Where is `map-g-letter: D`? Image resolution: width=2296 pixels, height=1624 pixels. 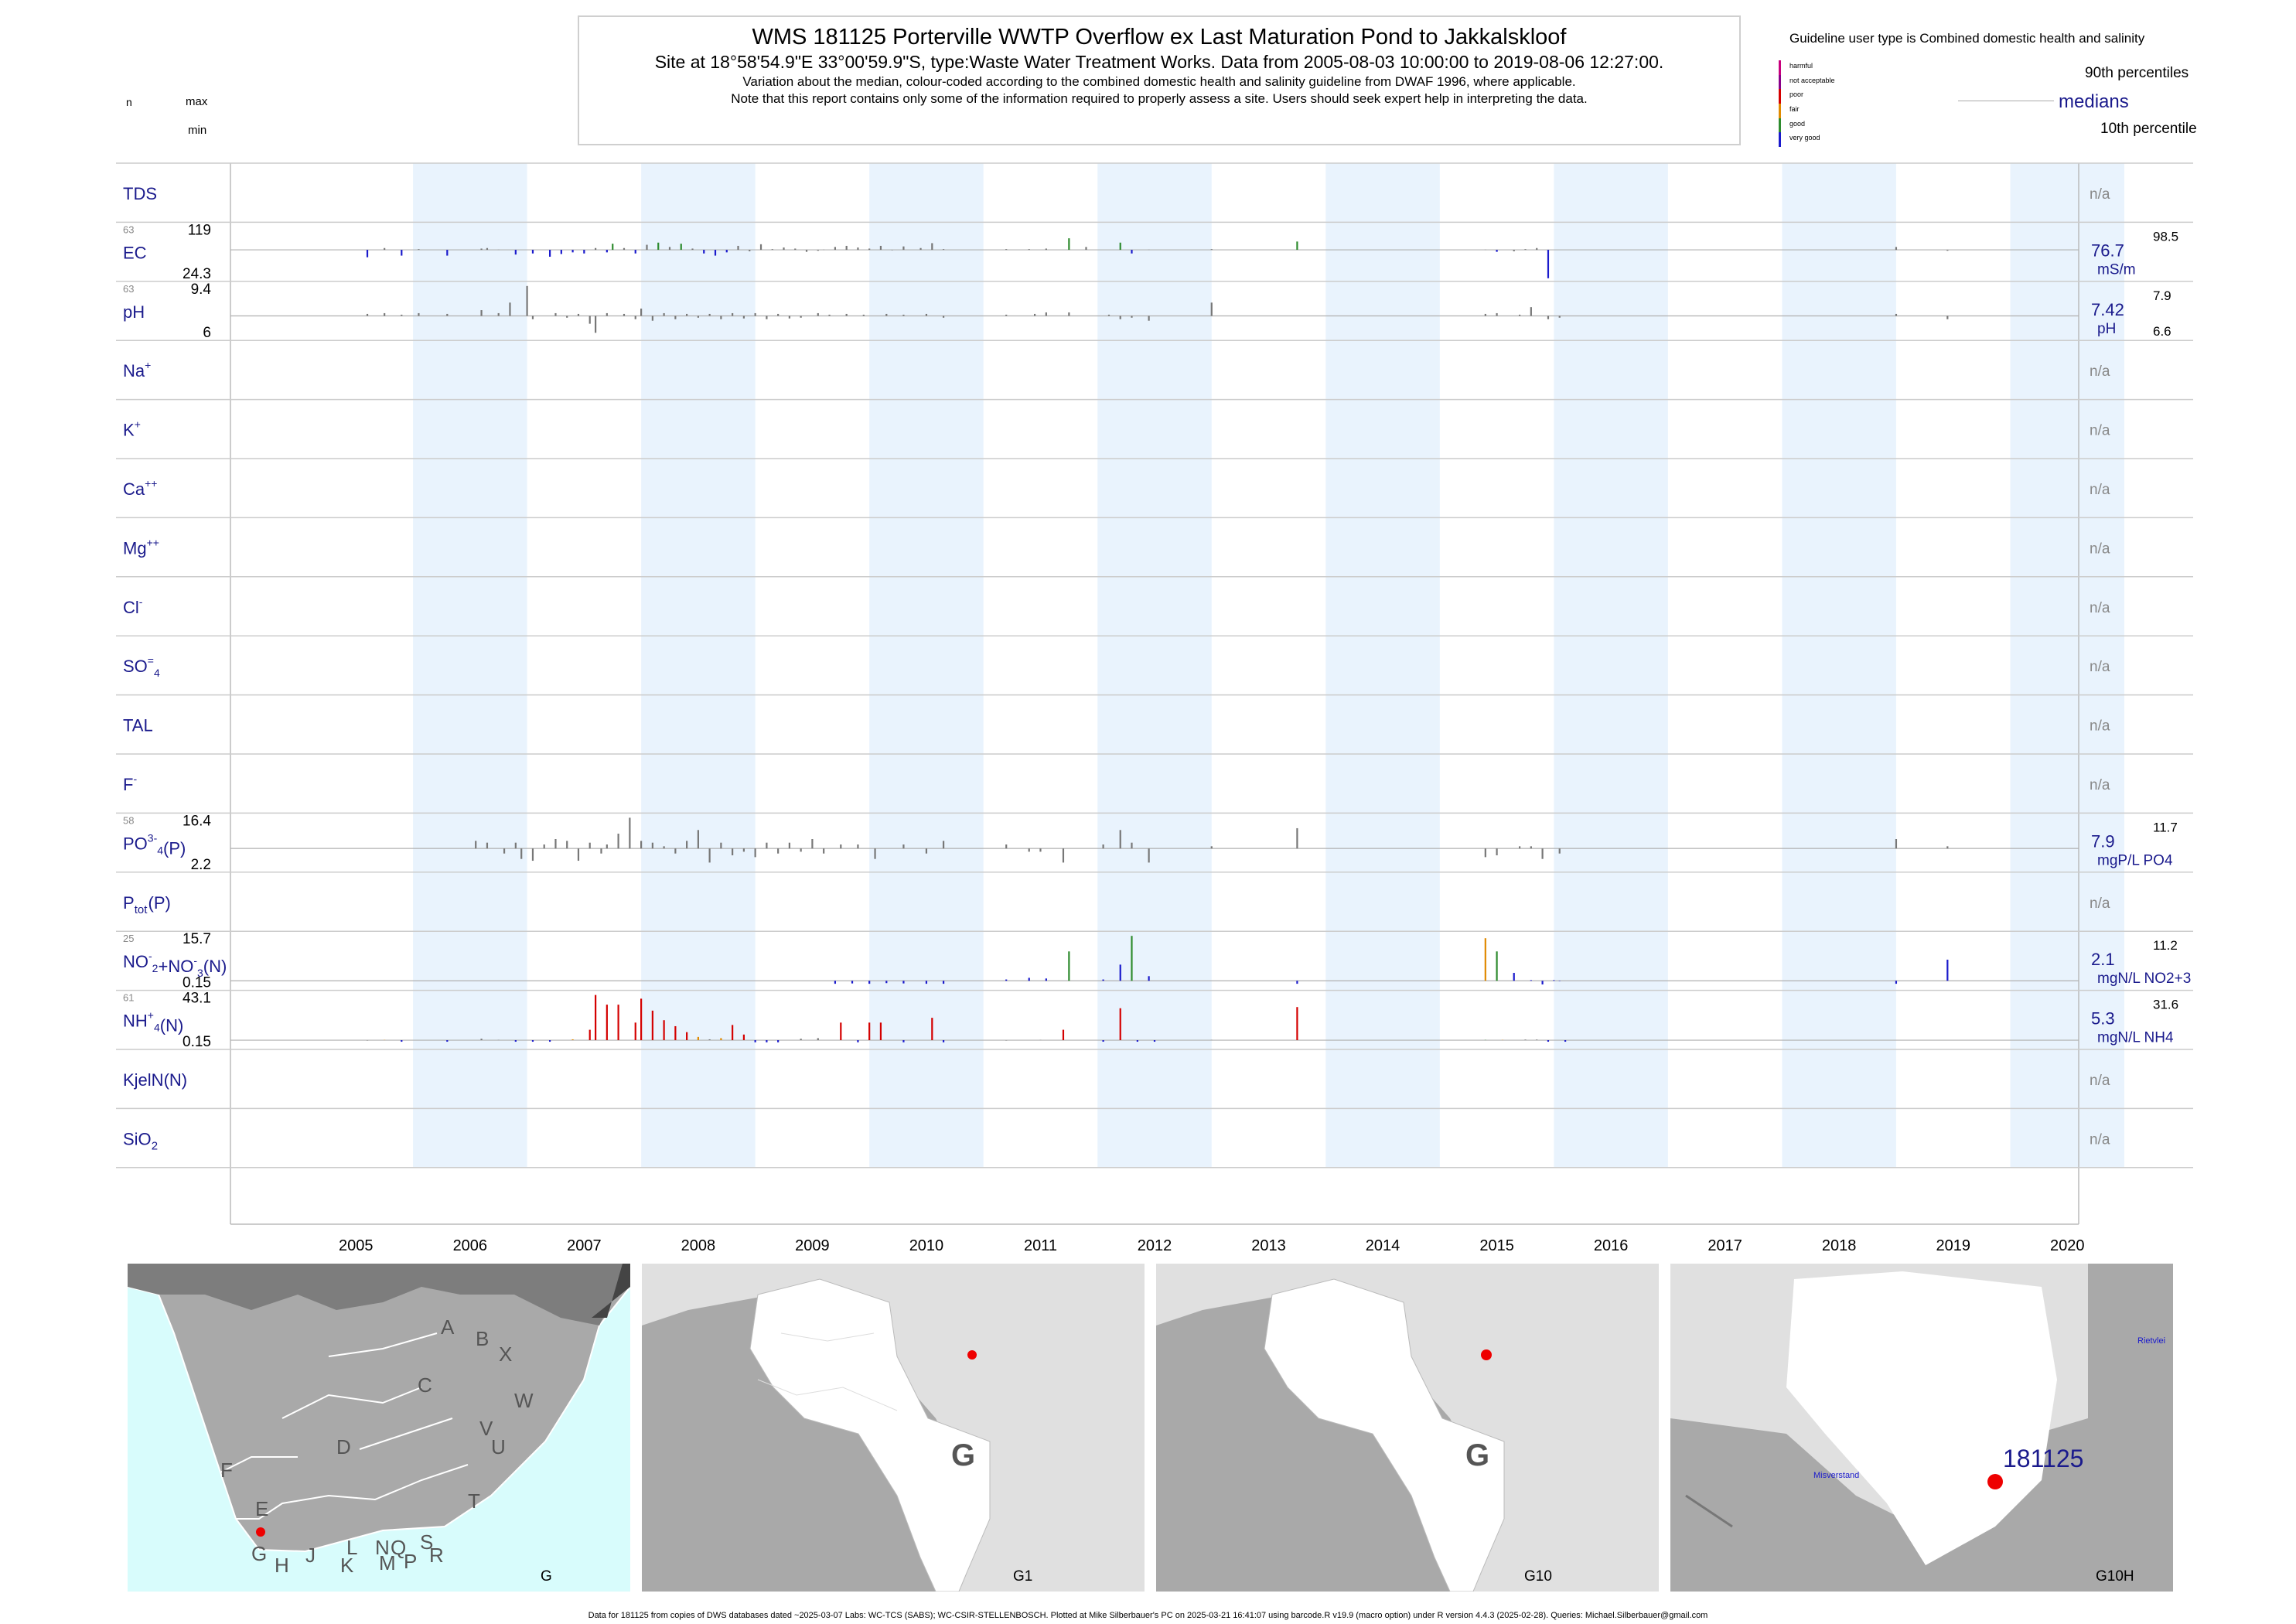 map-g-letter: D is located at coordinates (343, 1447).